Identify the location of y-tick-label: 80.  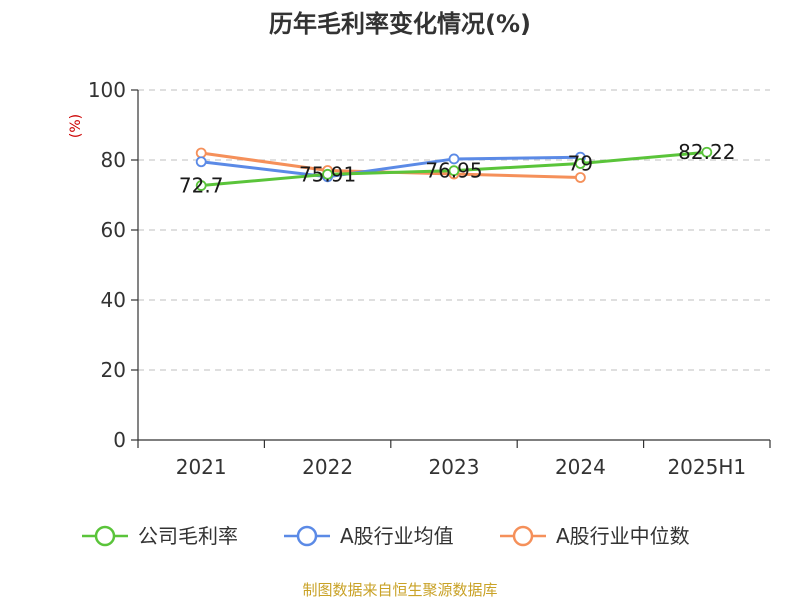
(113, 160).